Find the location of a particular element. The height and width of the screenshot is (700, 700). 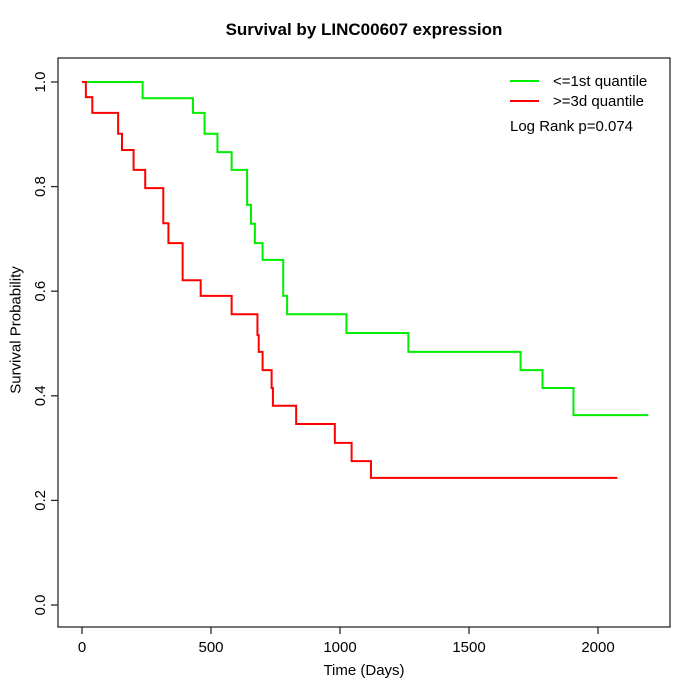

y-tick-label: 0.0 is located at coordinates (40, 605).